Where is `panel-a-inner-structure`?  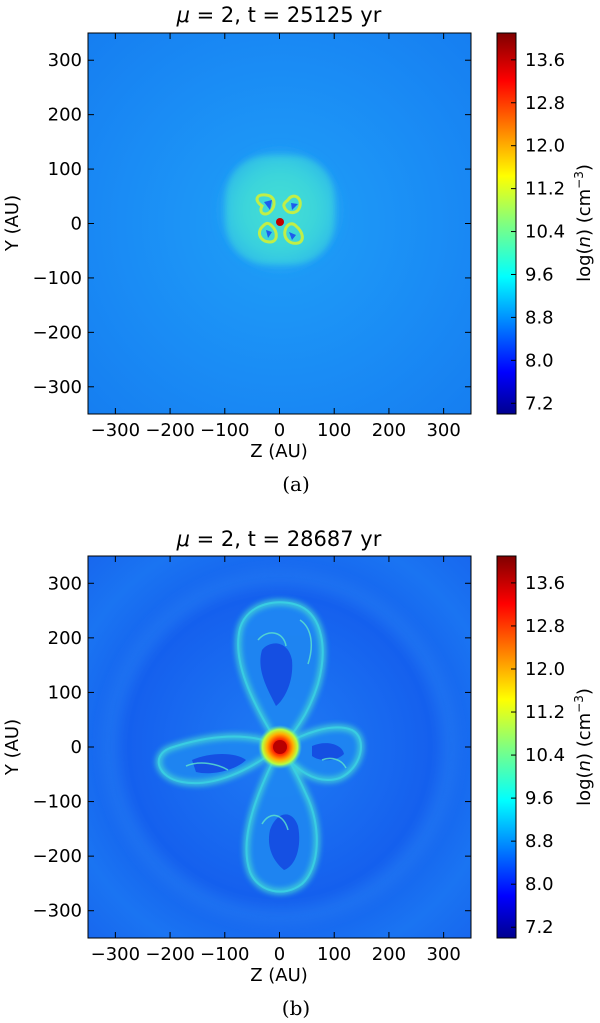 panel-a-inner-structure is located at coordinates (279, 219).